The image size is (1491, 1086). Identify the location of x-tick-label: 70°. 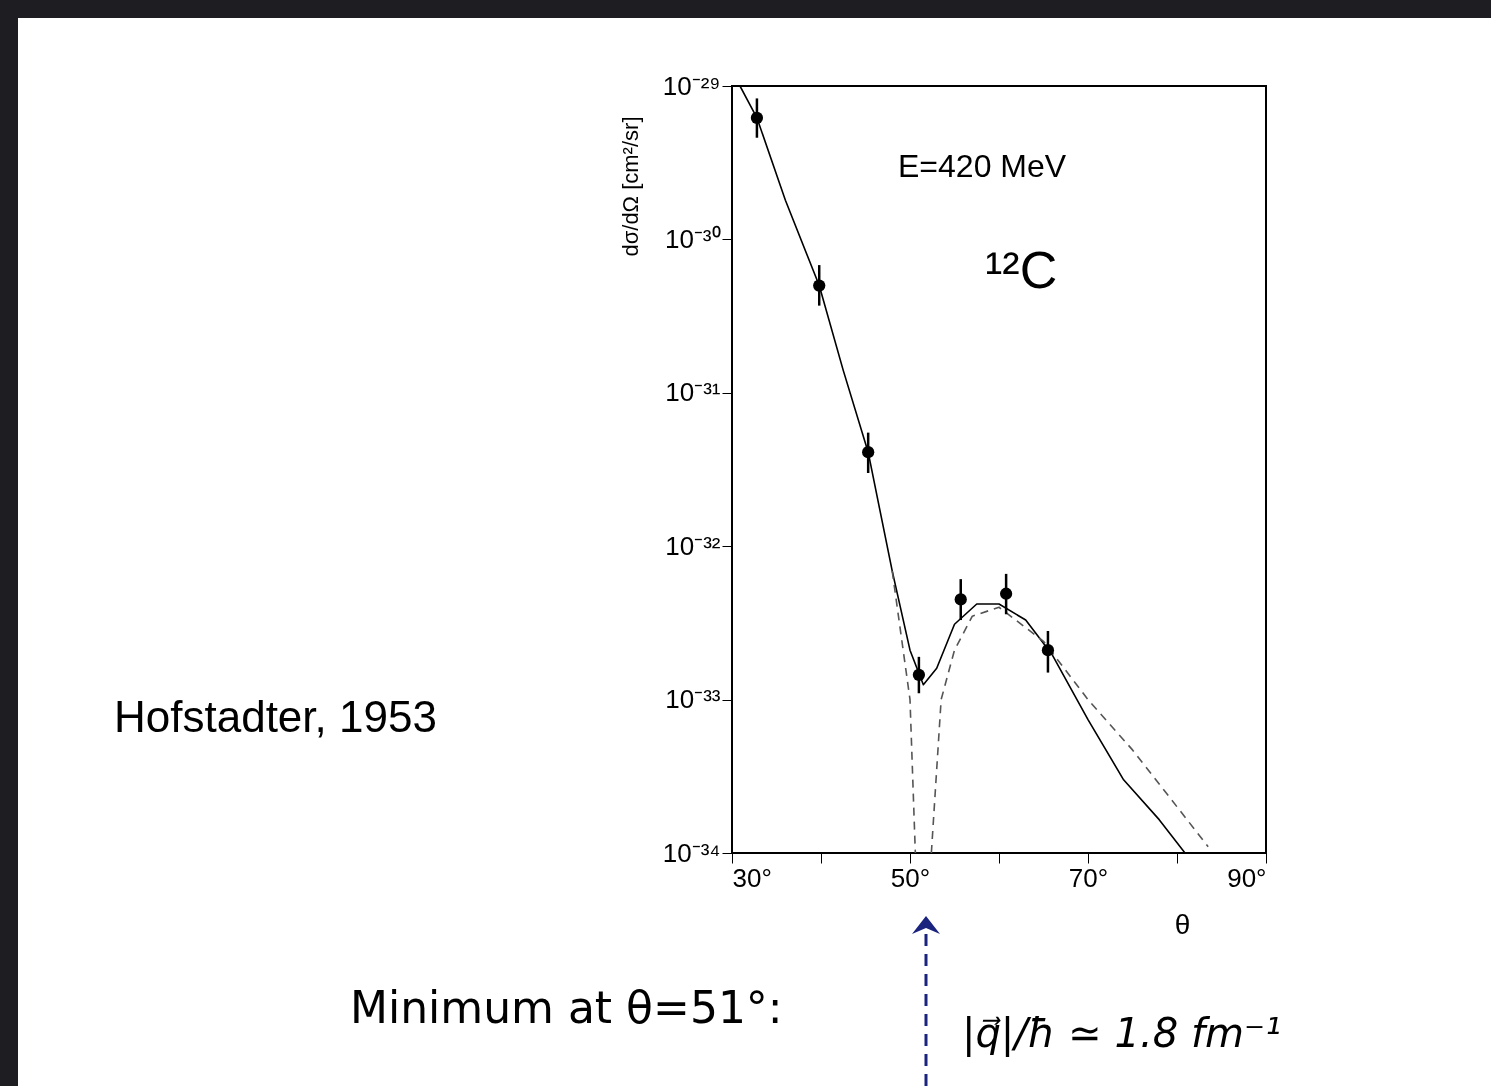
(1088, 877).